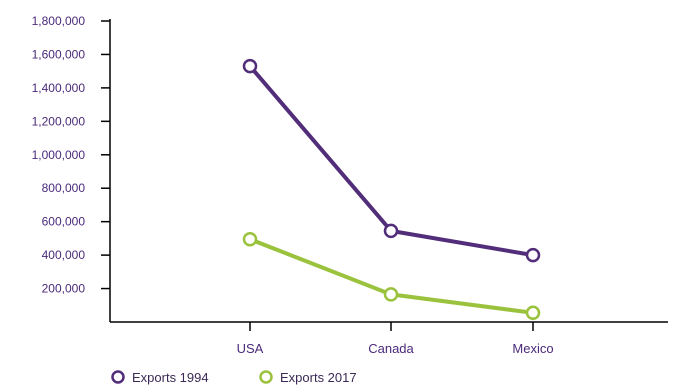  Describe the element at coordinates (318, 377) in the screenshot. I see `legend-label: Exports 2017` at that location.